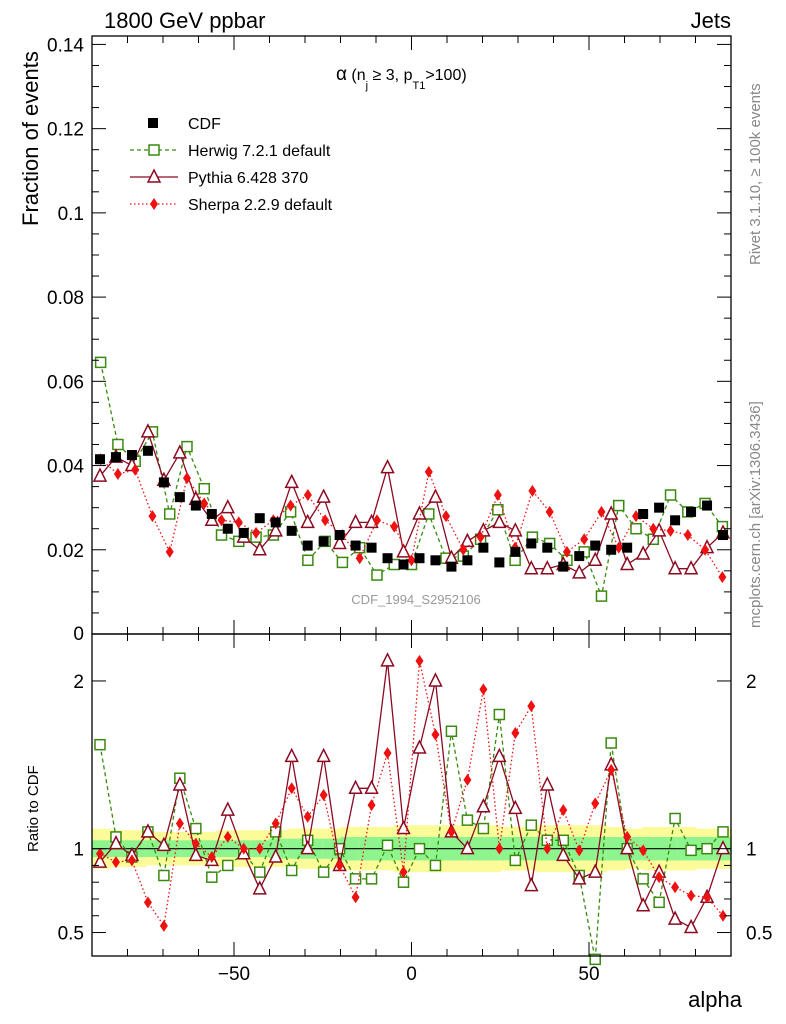 The width and height of the screenshot is (786, 1024). I want to click on title-open: (n, so click(356, 75).